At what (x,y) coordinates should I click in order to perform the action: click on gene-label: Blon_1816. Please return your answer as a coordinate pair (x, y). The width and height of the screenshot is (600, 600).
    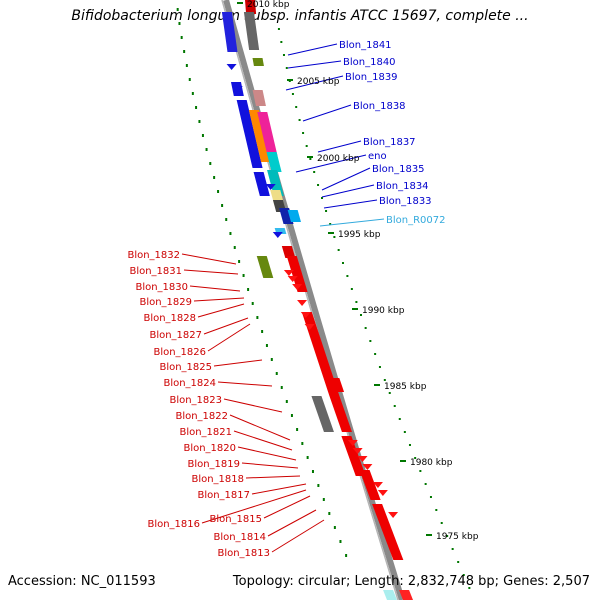
    Looking at the image, I should click on (173, 524).